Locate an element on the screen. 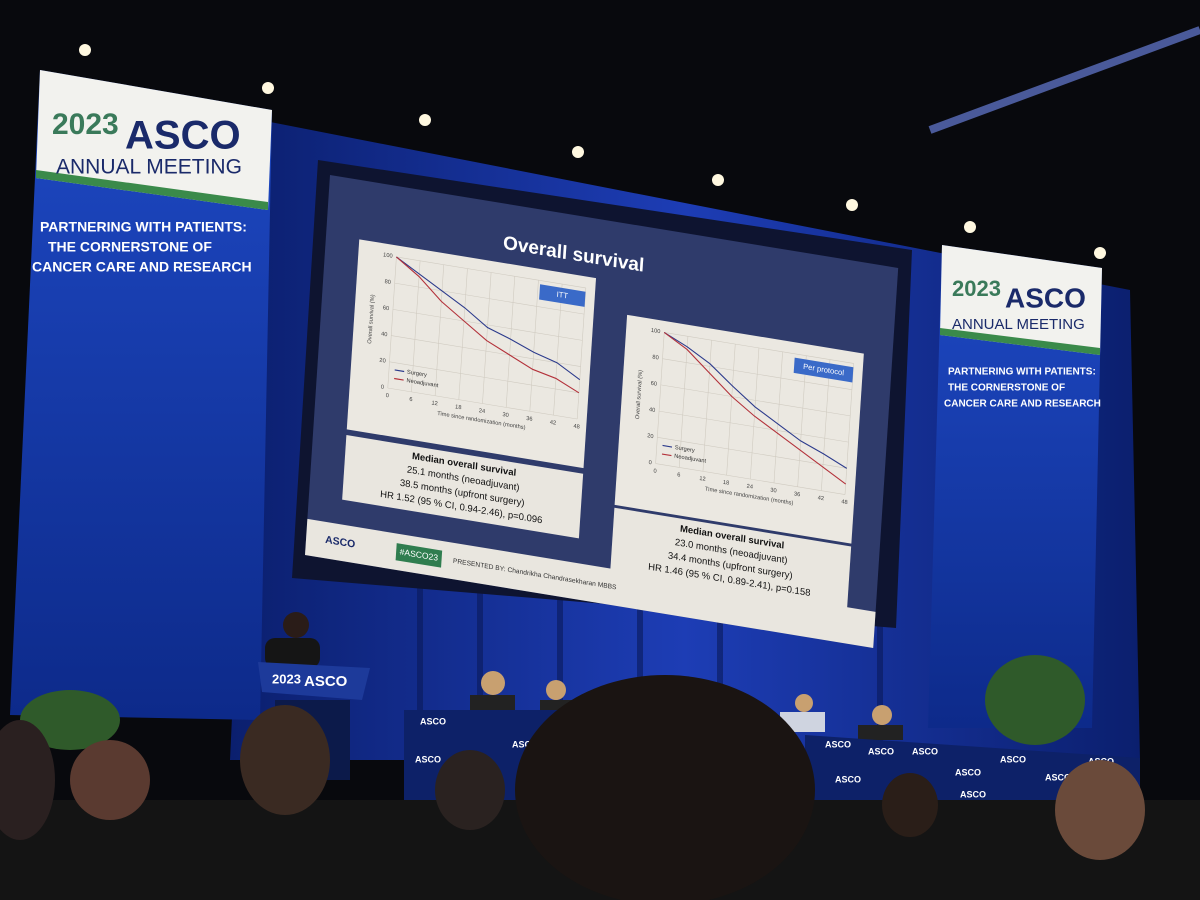 The height and width of the screenshot is (900, 1200). truss is located at coordinates (1064, 80).